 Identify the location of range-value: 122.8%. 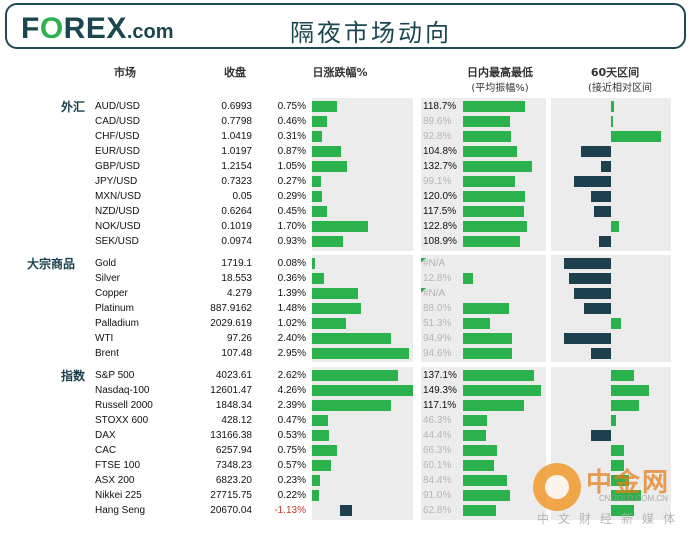
(440, 227).